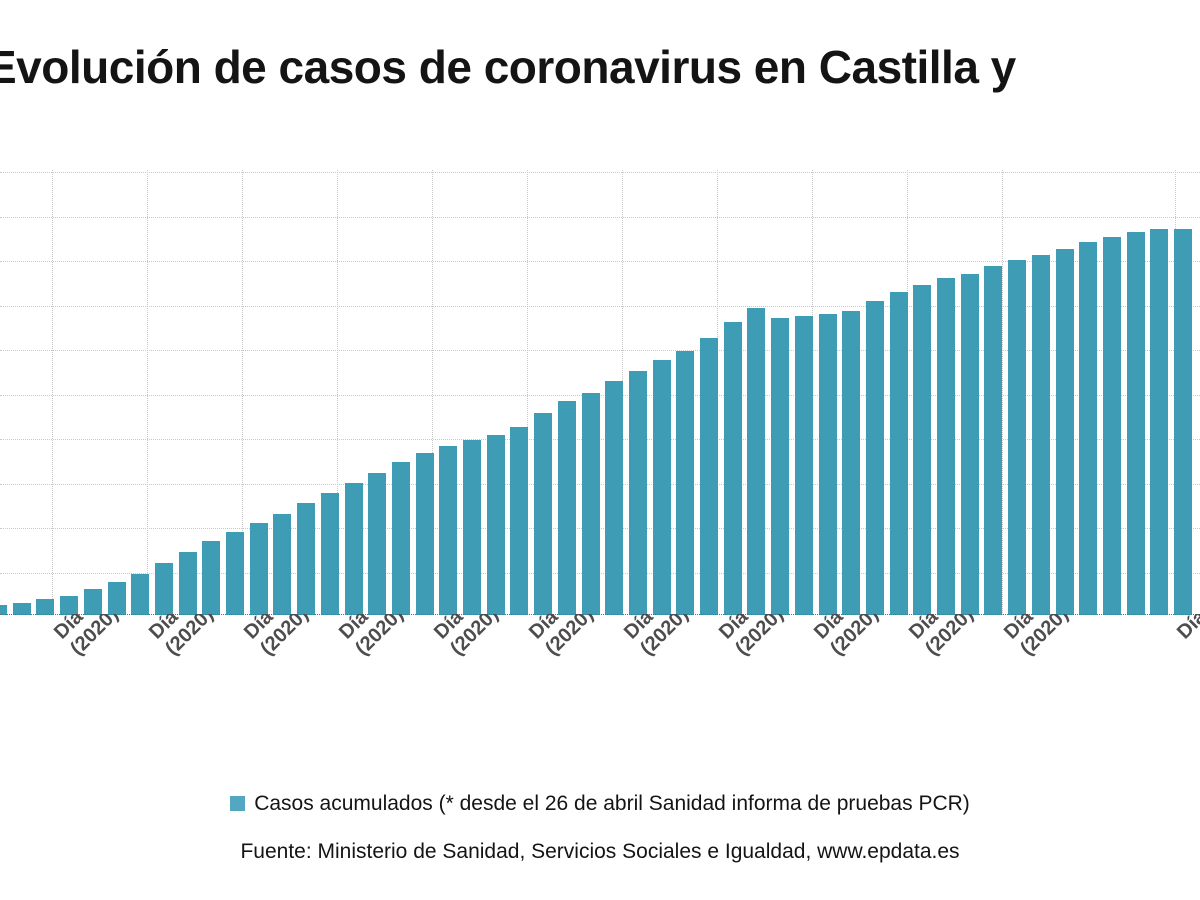 This screenshot has width=1200, height=900. I want to click on x-axis-line, so click(600, 614).